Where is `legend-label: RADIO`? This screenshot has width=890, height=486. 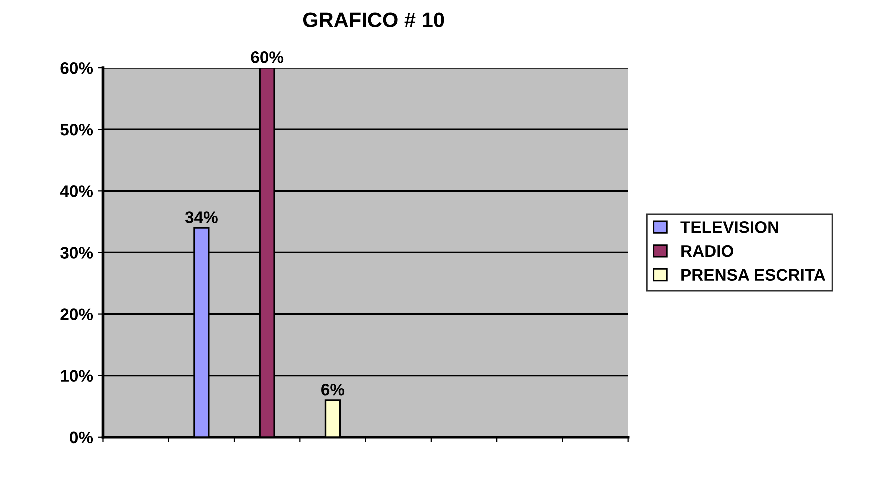
legend-label: RADIO is located at coordinates (708, 251).